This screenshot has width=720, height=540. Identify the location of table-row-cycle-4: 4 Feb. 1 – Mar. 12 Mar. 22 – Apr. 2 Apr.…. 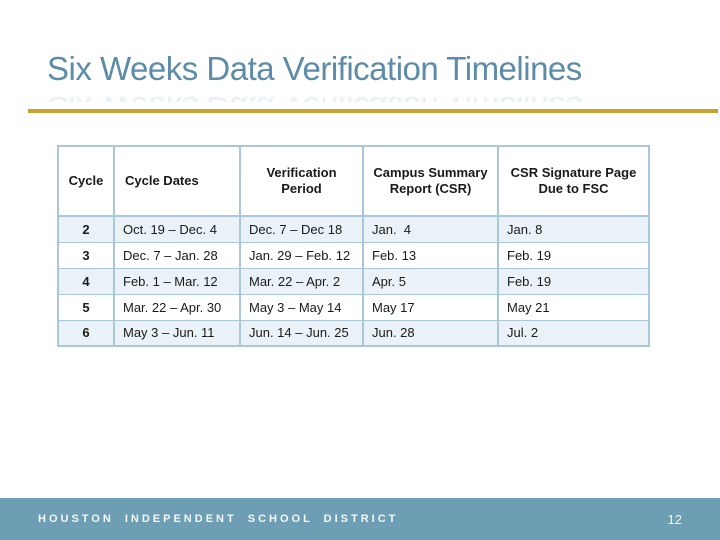
(353, 281).